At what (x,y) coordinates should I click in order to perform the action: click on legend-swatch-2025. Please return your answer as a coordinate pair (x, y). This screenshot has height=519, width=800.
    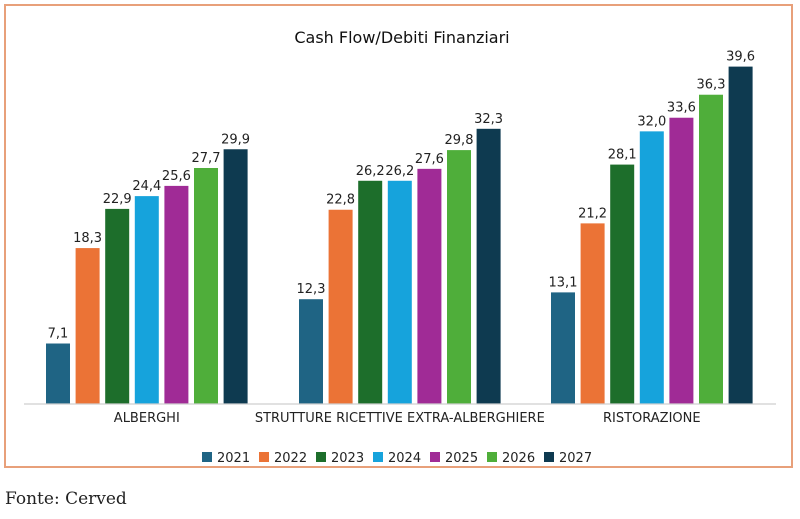
    Looking at the image, I should click on (435, 457).